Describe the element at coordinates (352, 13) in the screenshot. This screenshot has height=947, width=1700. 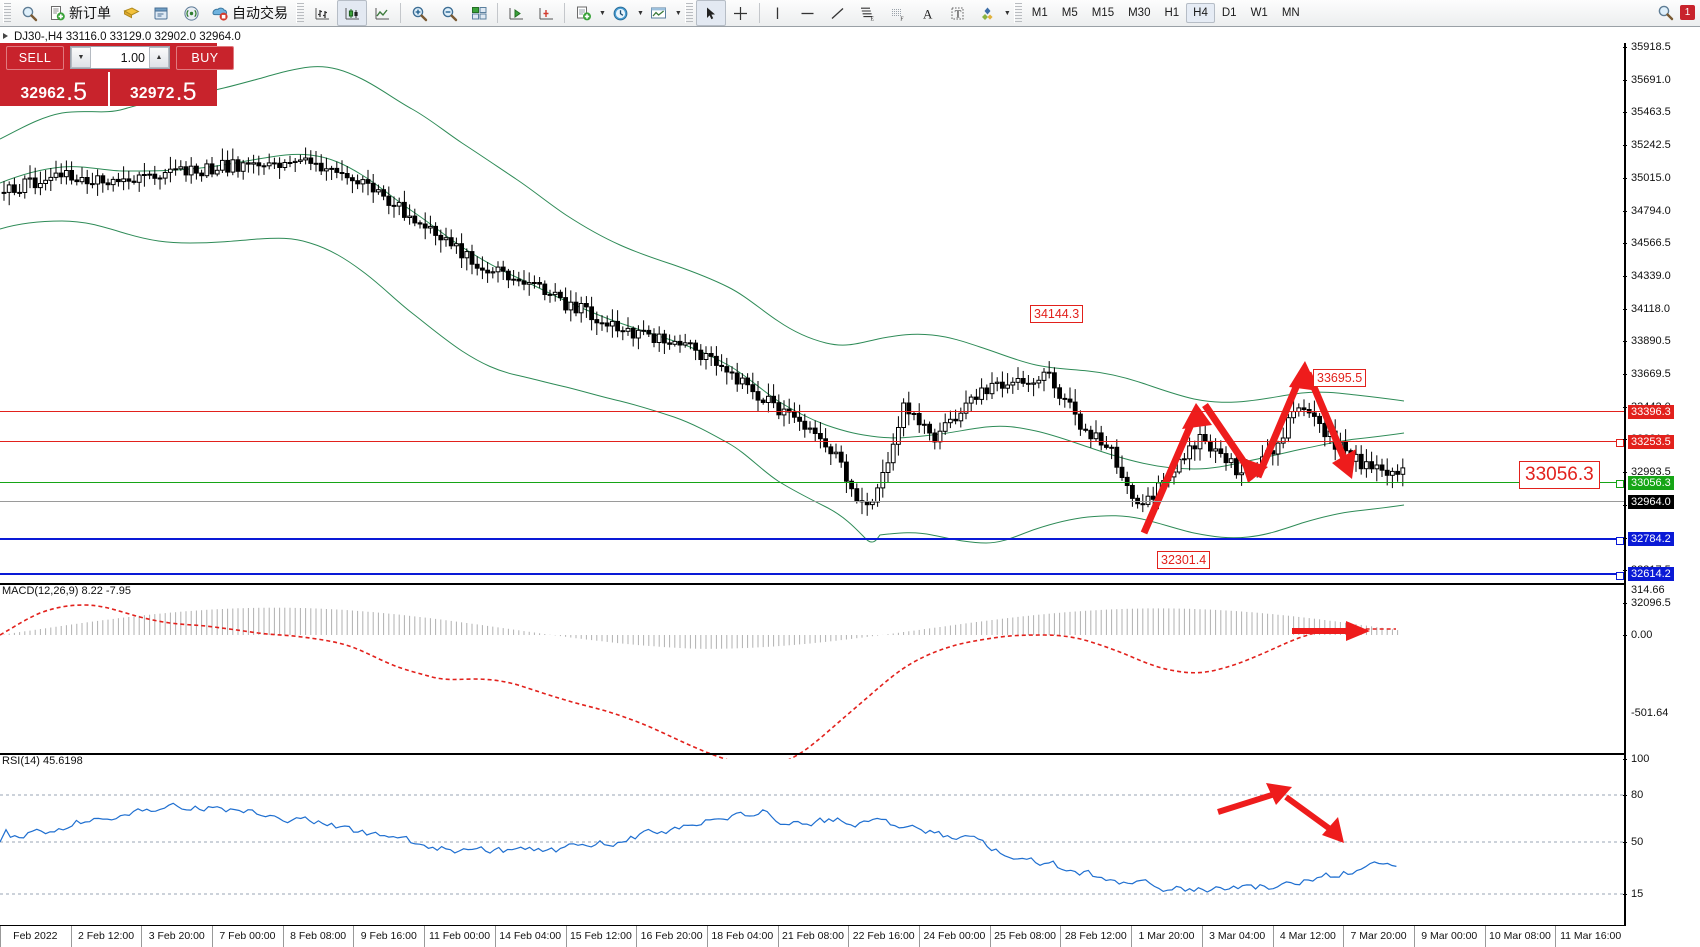
I see `candlestick-chart-icon` at that location.